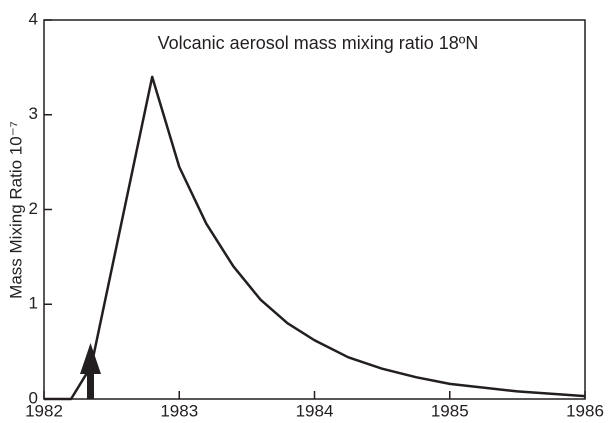  Describe the element at coordinates (33, 303) in the screenshot. I see `y-tick-label: 1` at that location.